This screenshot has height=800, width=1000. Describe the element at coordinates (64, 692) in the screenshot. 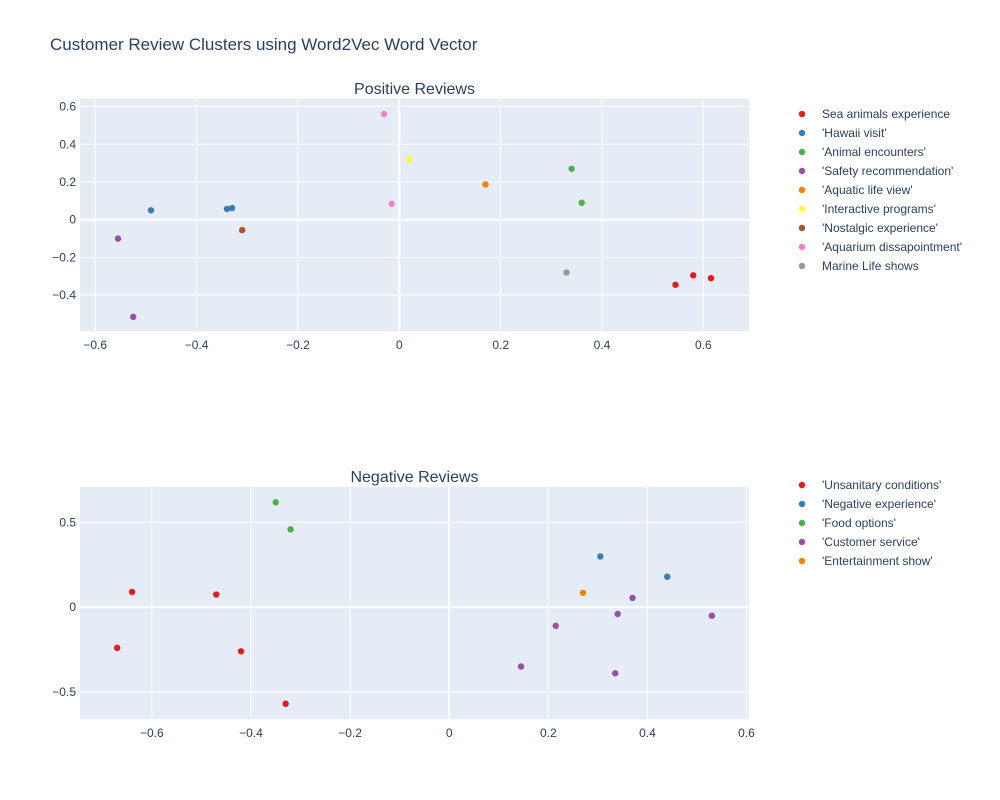

I see `y-tick-label: −0.5` at that location.